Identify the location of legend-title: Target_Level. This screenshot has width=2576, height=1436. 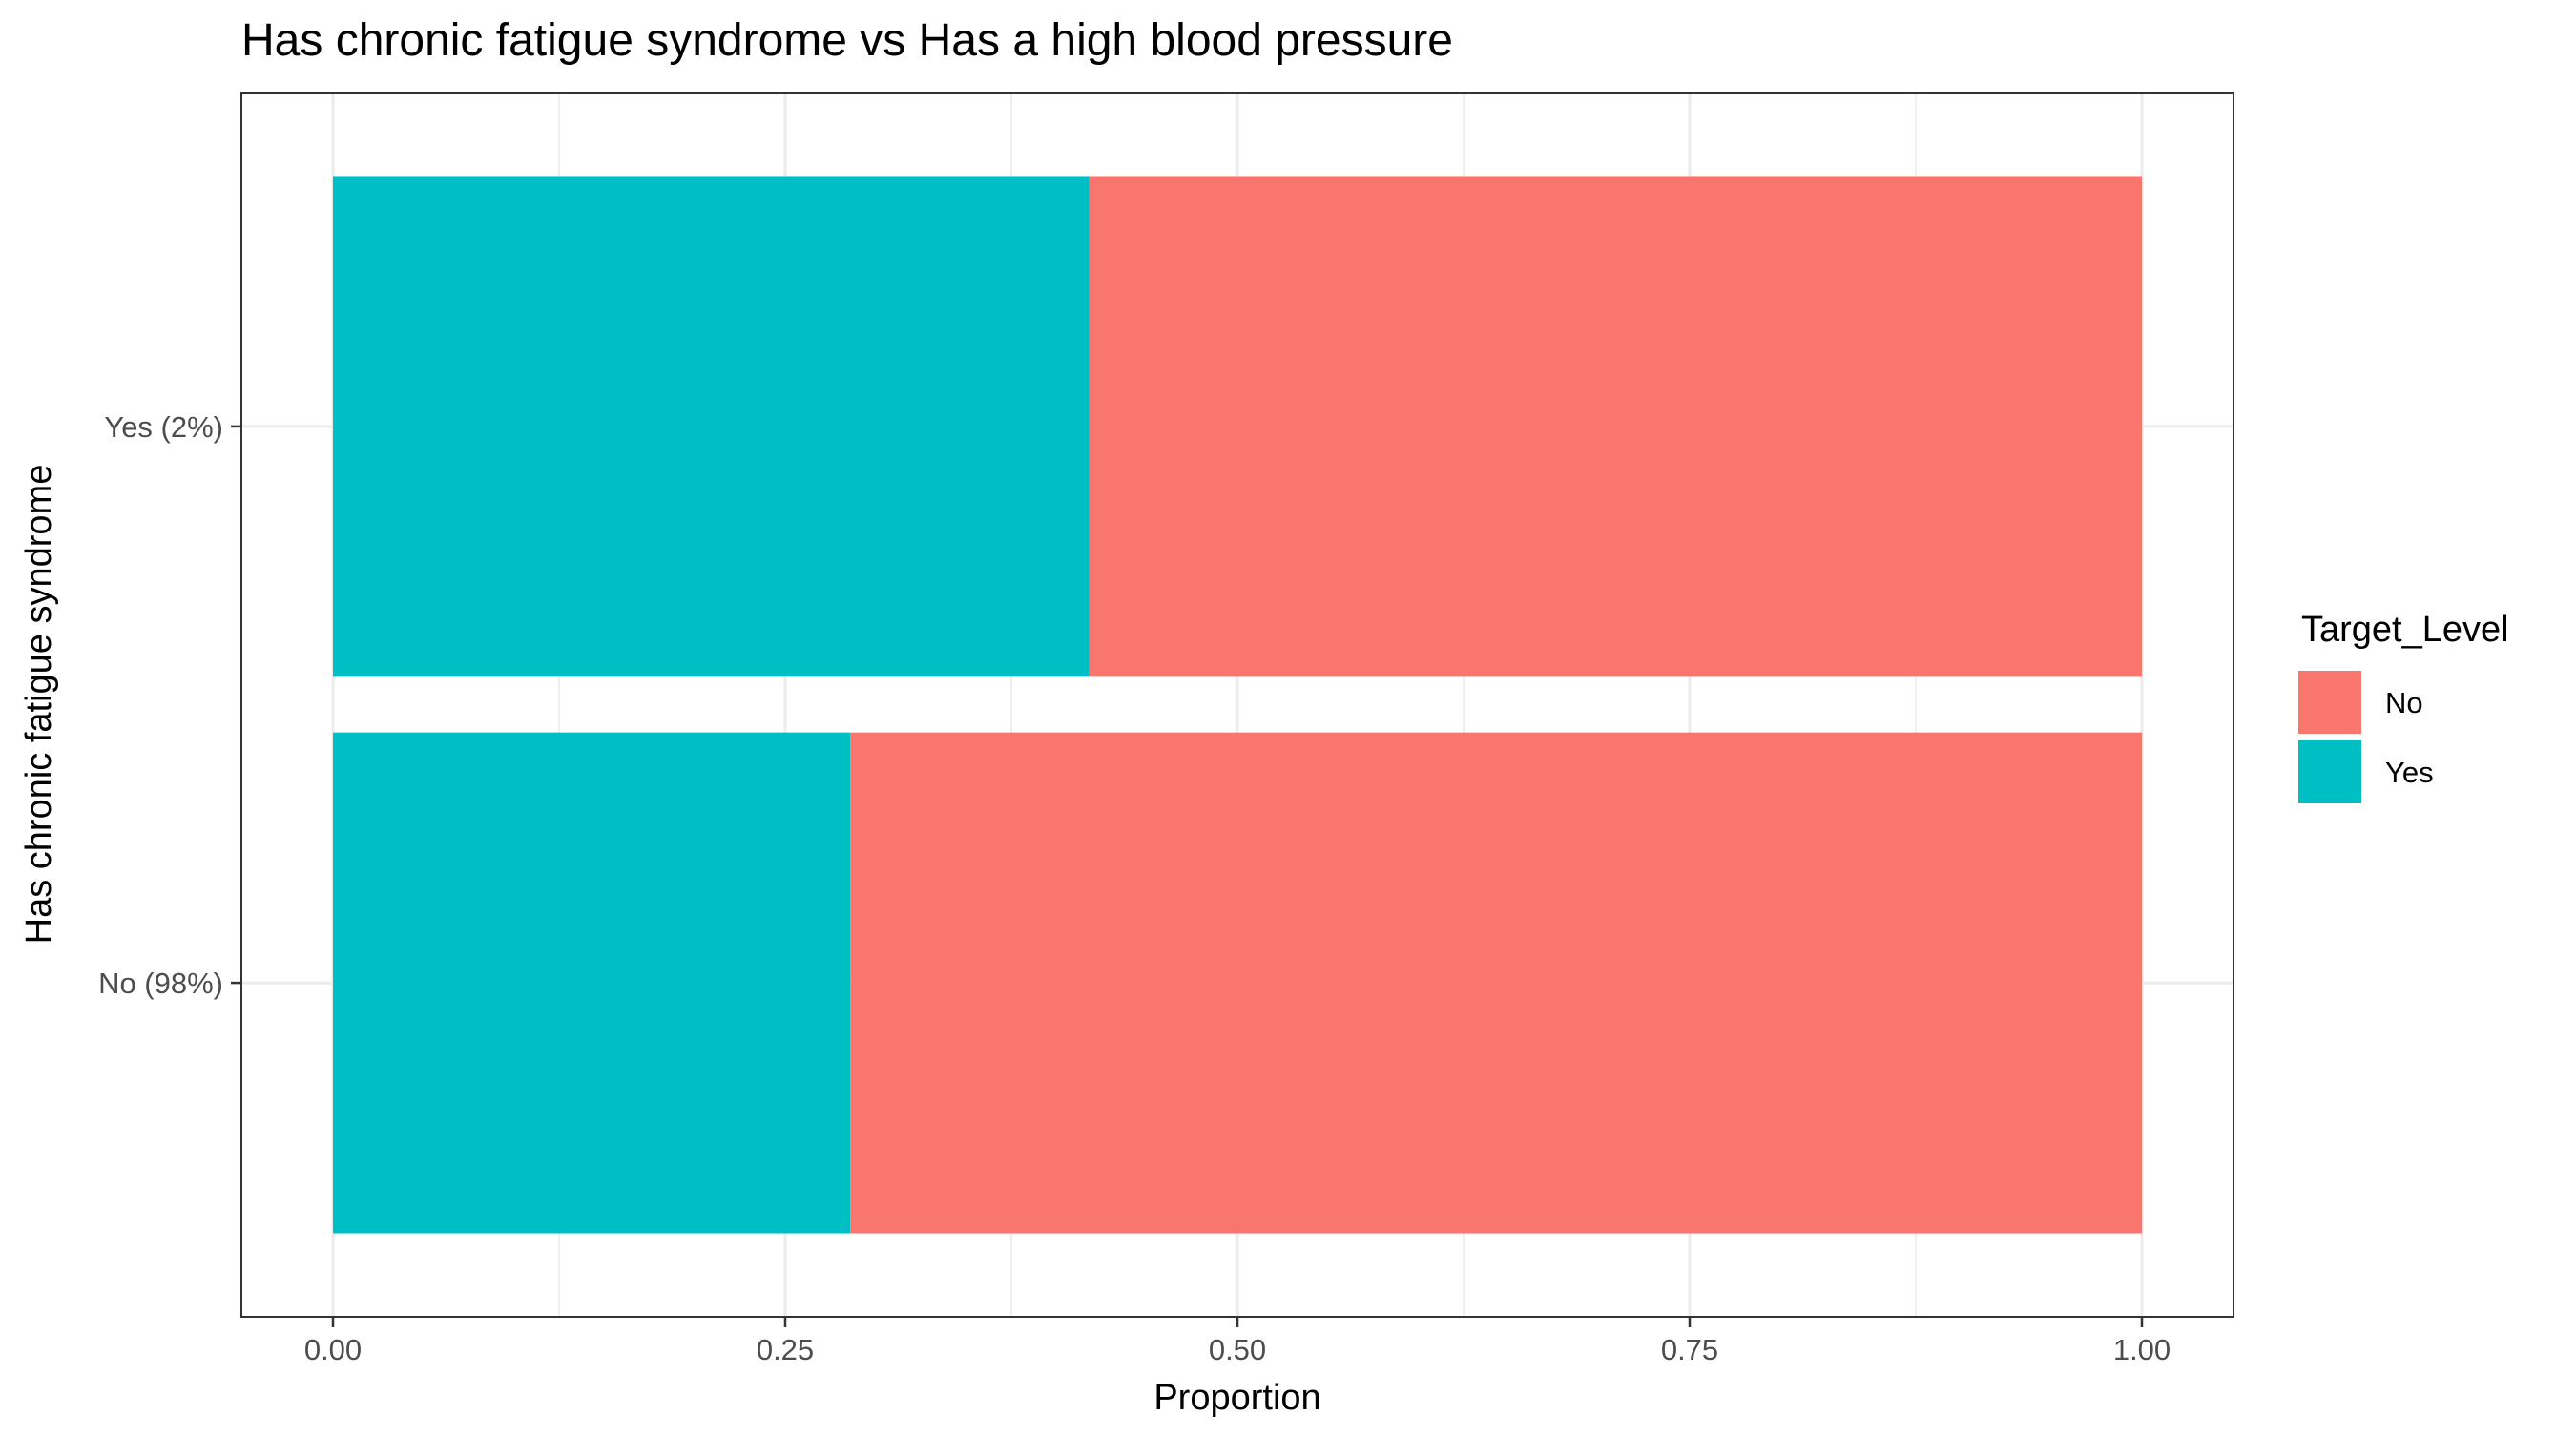
(2405, 630).